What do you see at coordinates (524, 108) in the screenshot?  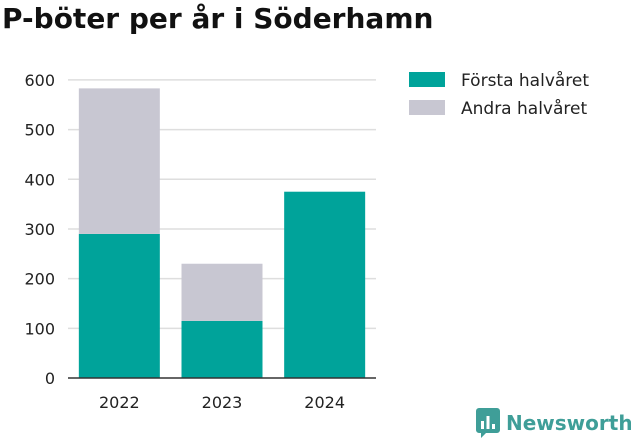 I see `legend-label-2: Andra halvåret` at bounding box center [524, 108].